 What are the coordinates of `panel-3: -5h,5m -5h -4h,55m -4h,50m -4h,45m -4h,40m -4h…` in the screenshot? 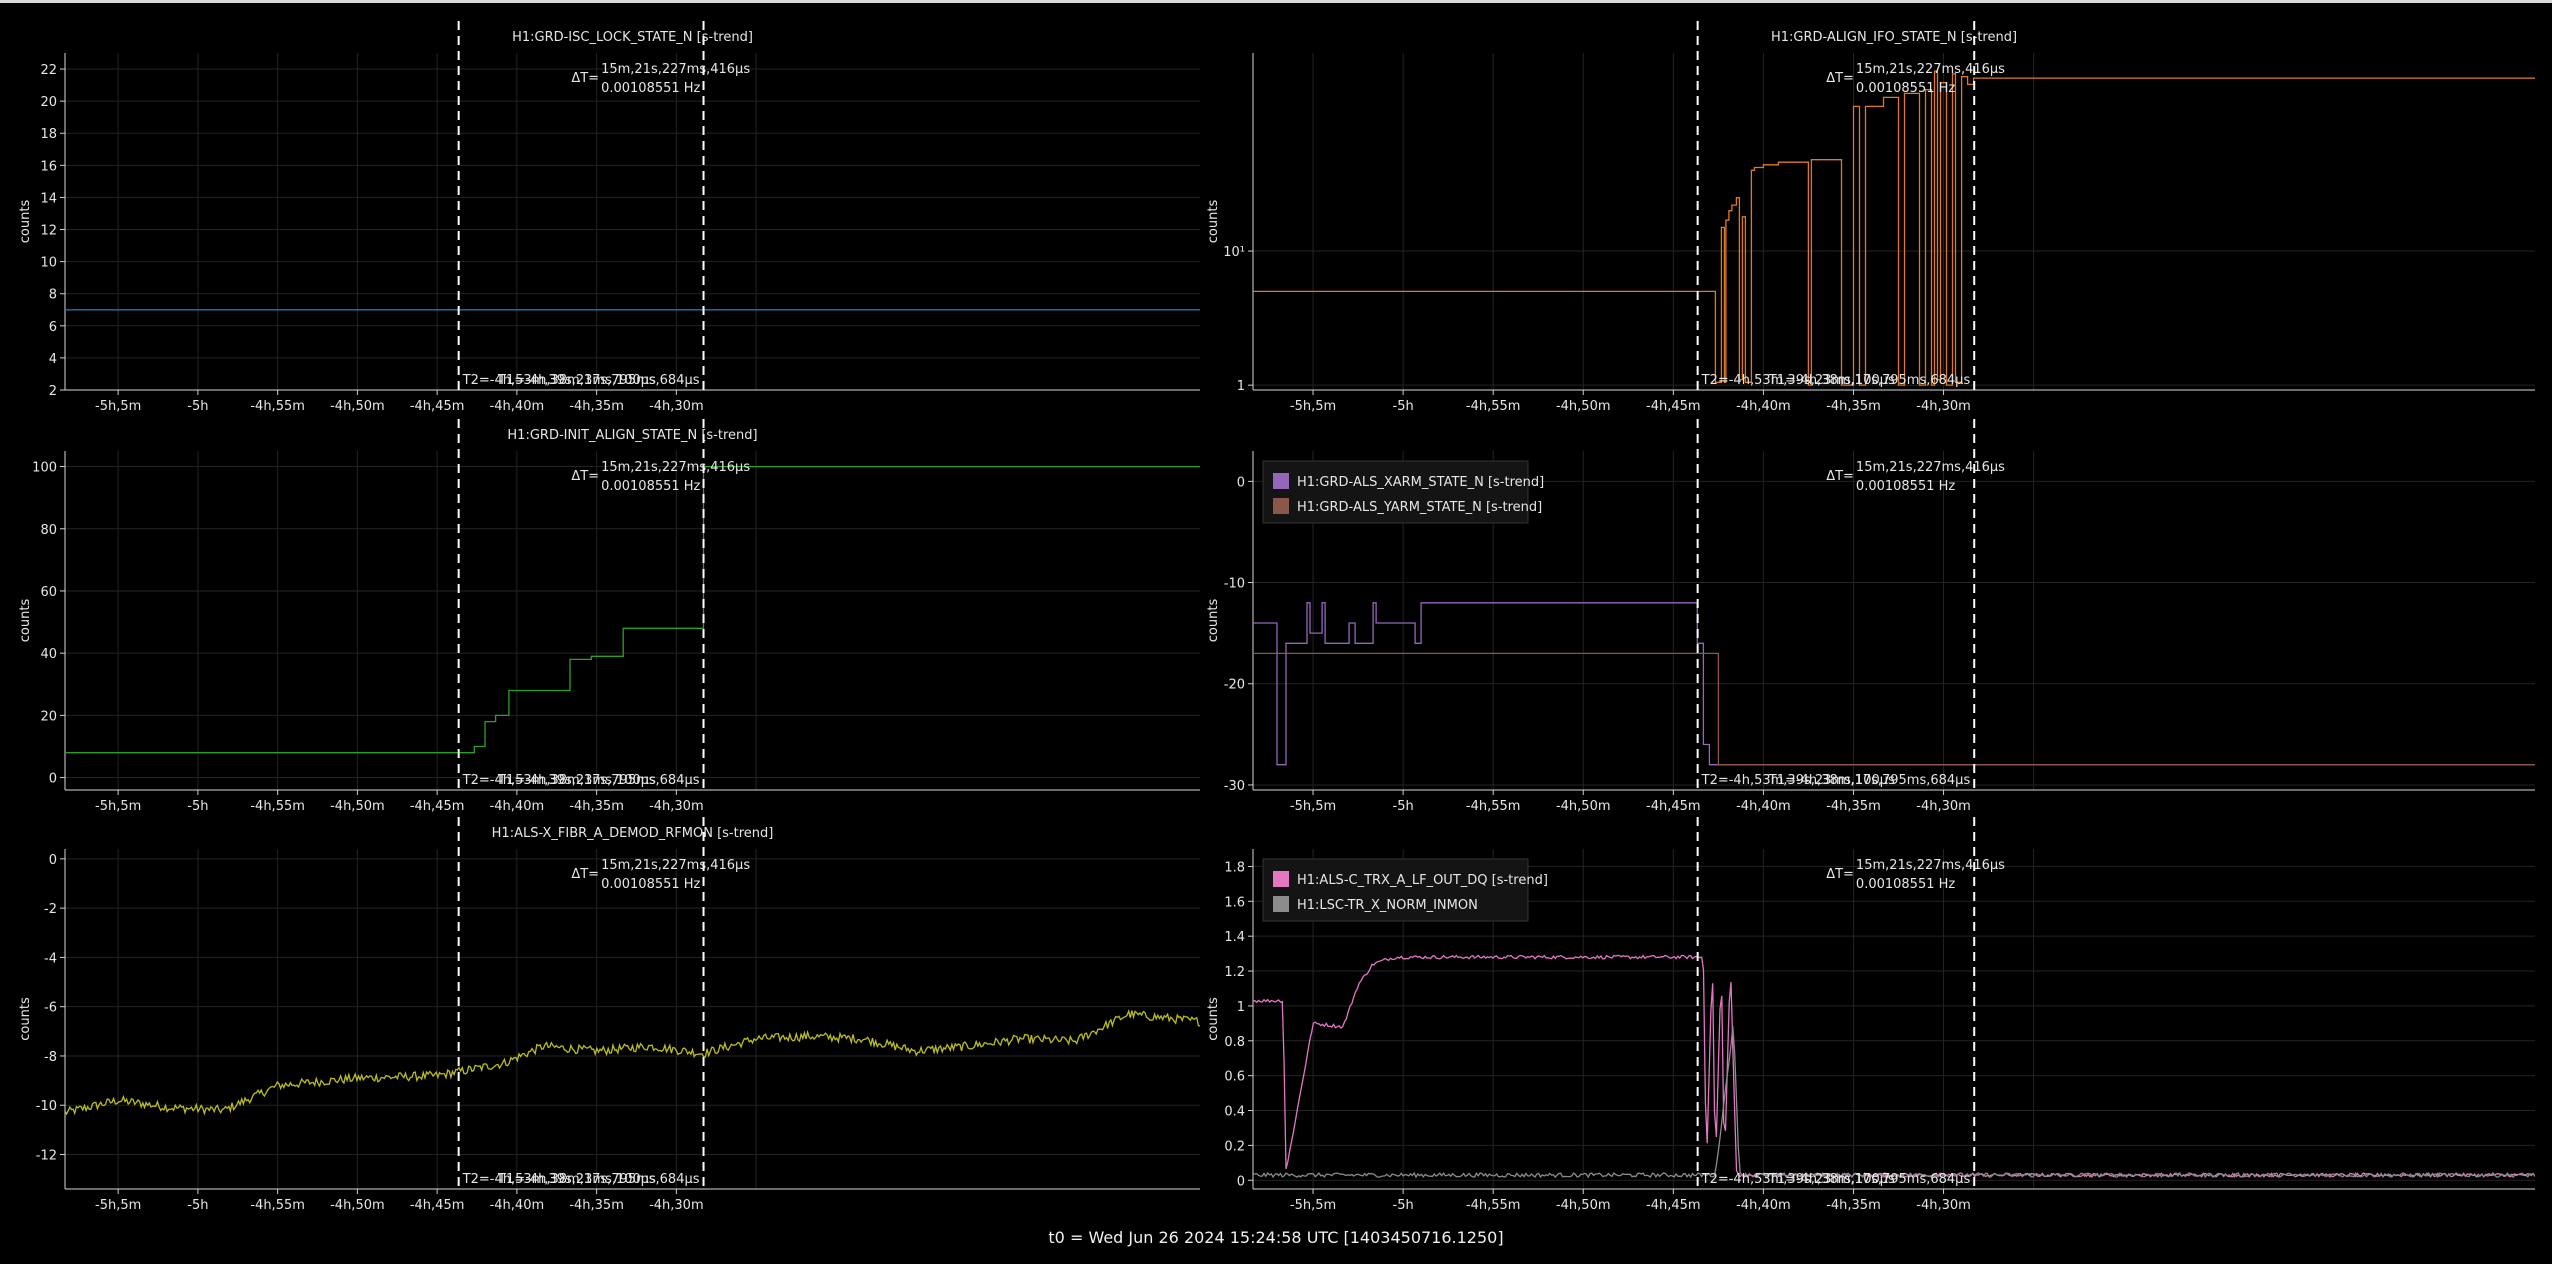 It's located at (609, 616).